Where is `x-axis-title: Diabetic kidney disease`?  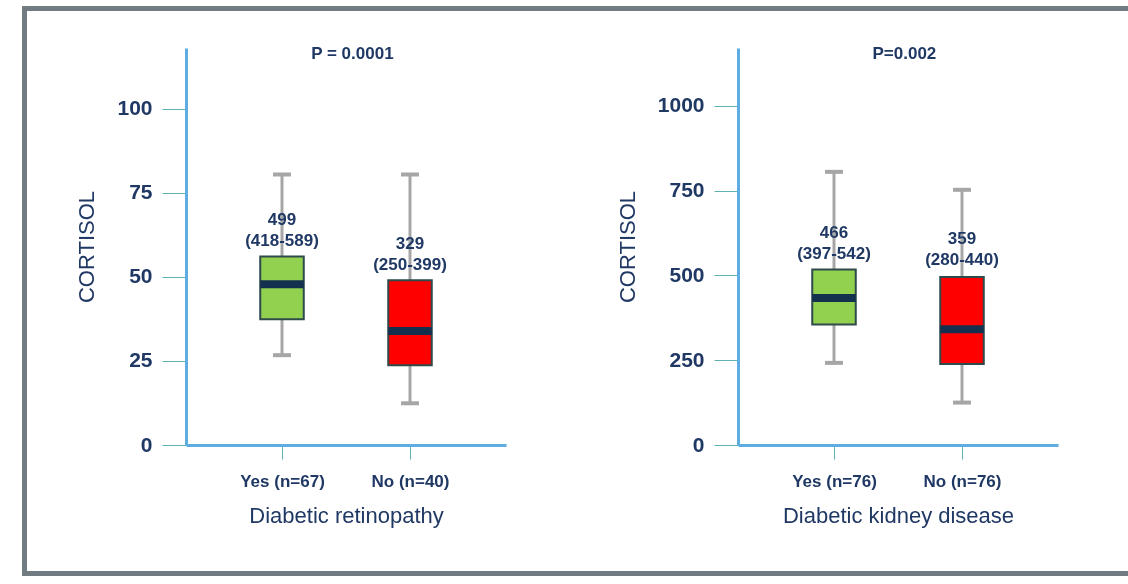 x-axis-title: Diabetic kidney disease is located at coordinates (898, 515).